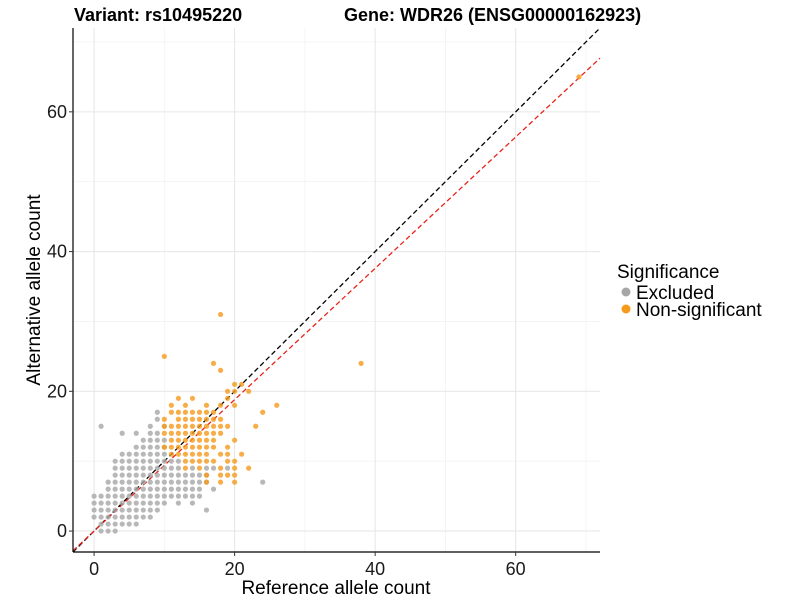 This screenshot has width=800, height=600. Describe the element at coordinates (57, 252) in the screenshot. I see `y-tick-label: 40` at that location.